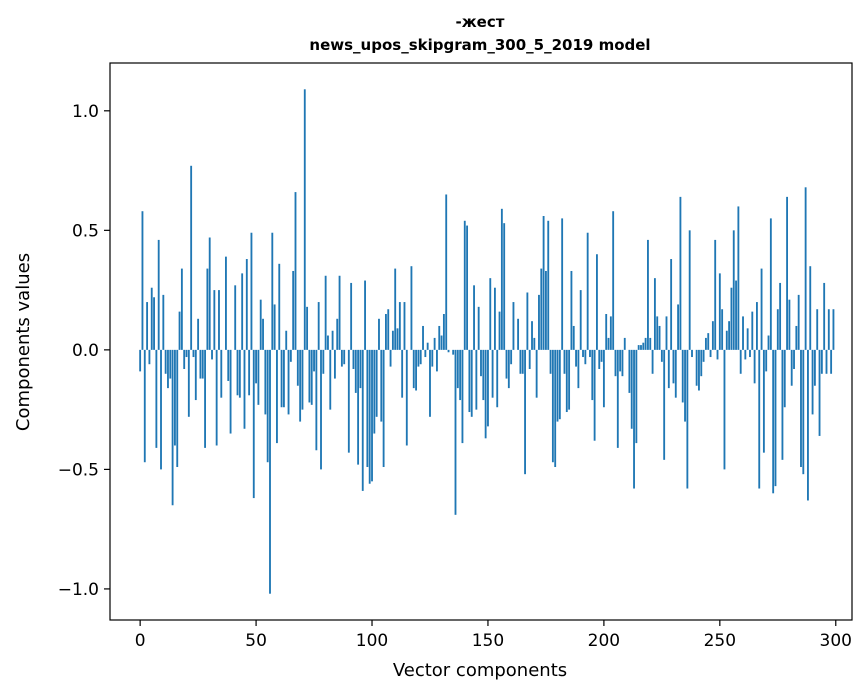 The image size is (867, 700). What do you see at coordinates (23, 342) in the screenshot?
I see `y-axis-label: Components values` at bounding box center [23, 342].